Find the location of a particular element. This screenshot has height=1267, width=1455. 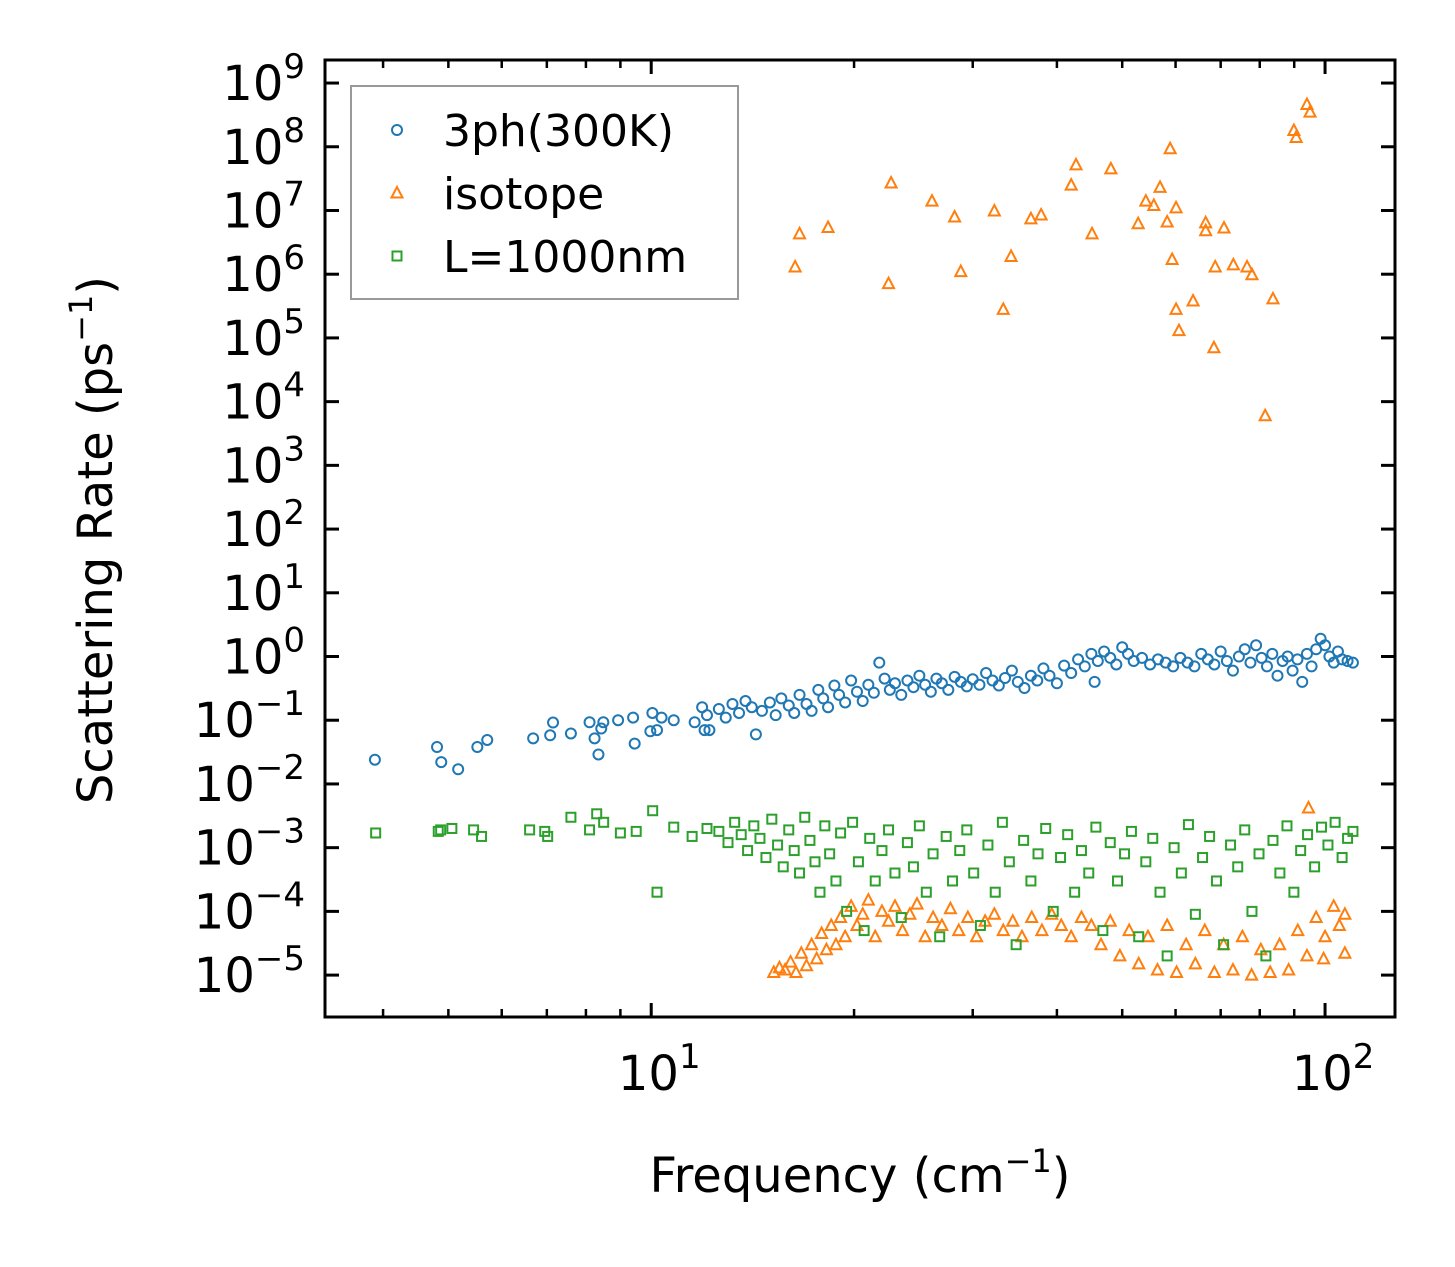

x-tick-label: 101 is located at coordinates (659, 1069).